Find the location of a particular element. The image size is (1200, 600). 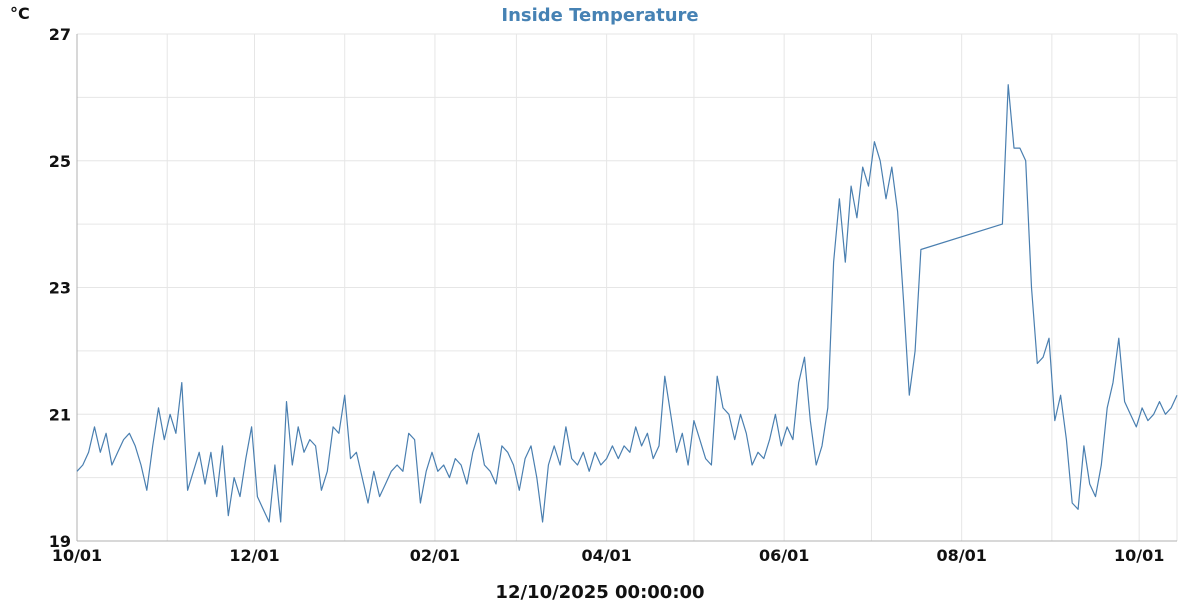

x-tick-label: 04/01 is located at coordinates (606, 555).